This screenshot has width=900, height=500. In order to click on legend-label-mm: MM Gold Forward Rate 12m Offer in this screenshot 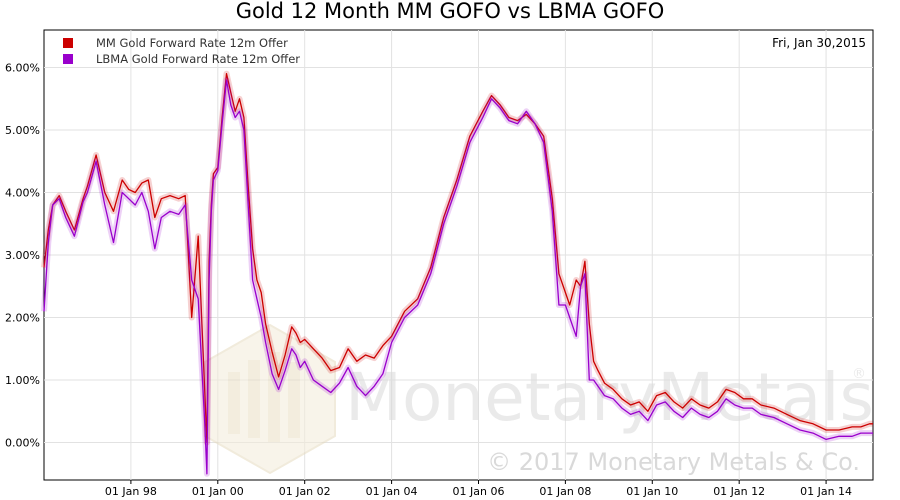, I will do `click(192, 43)`.